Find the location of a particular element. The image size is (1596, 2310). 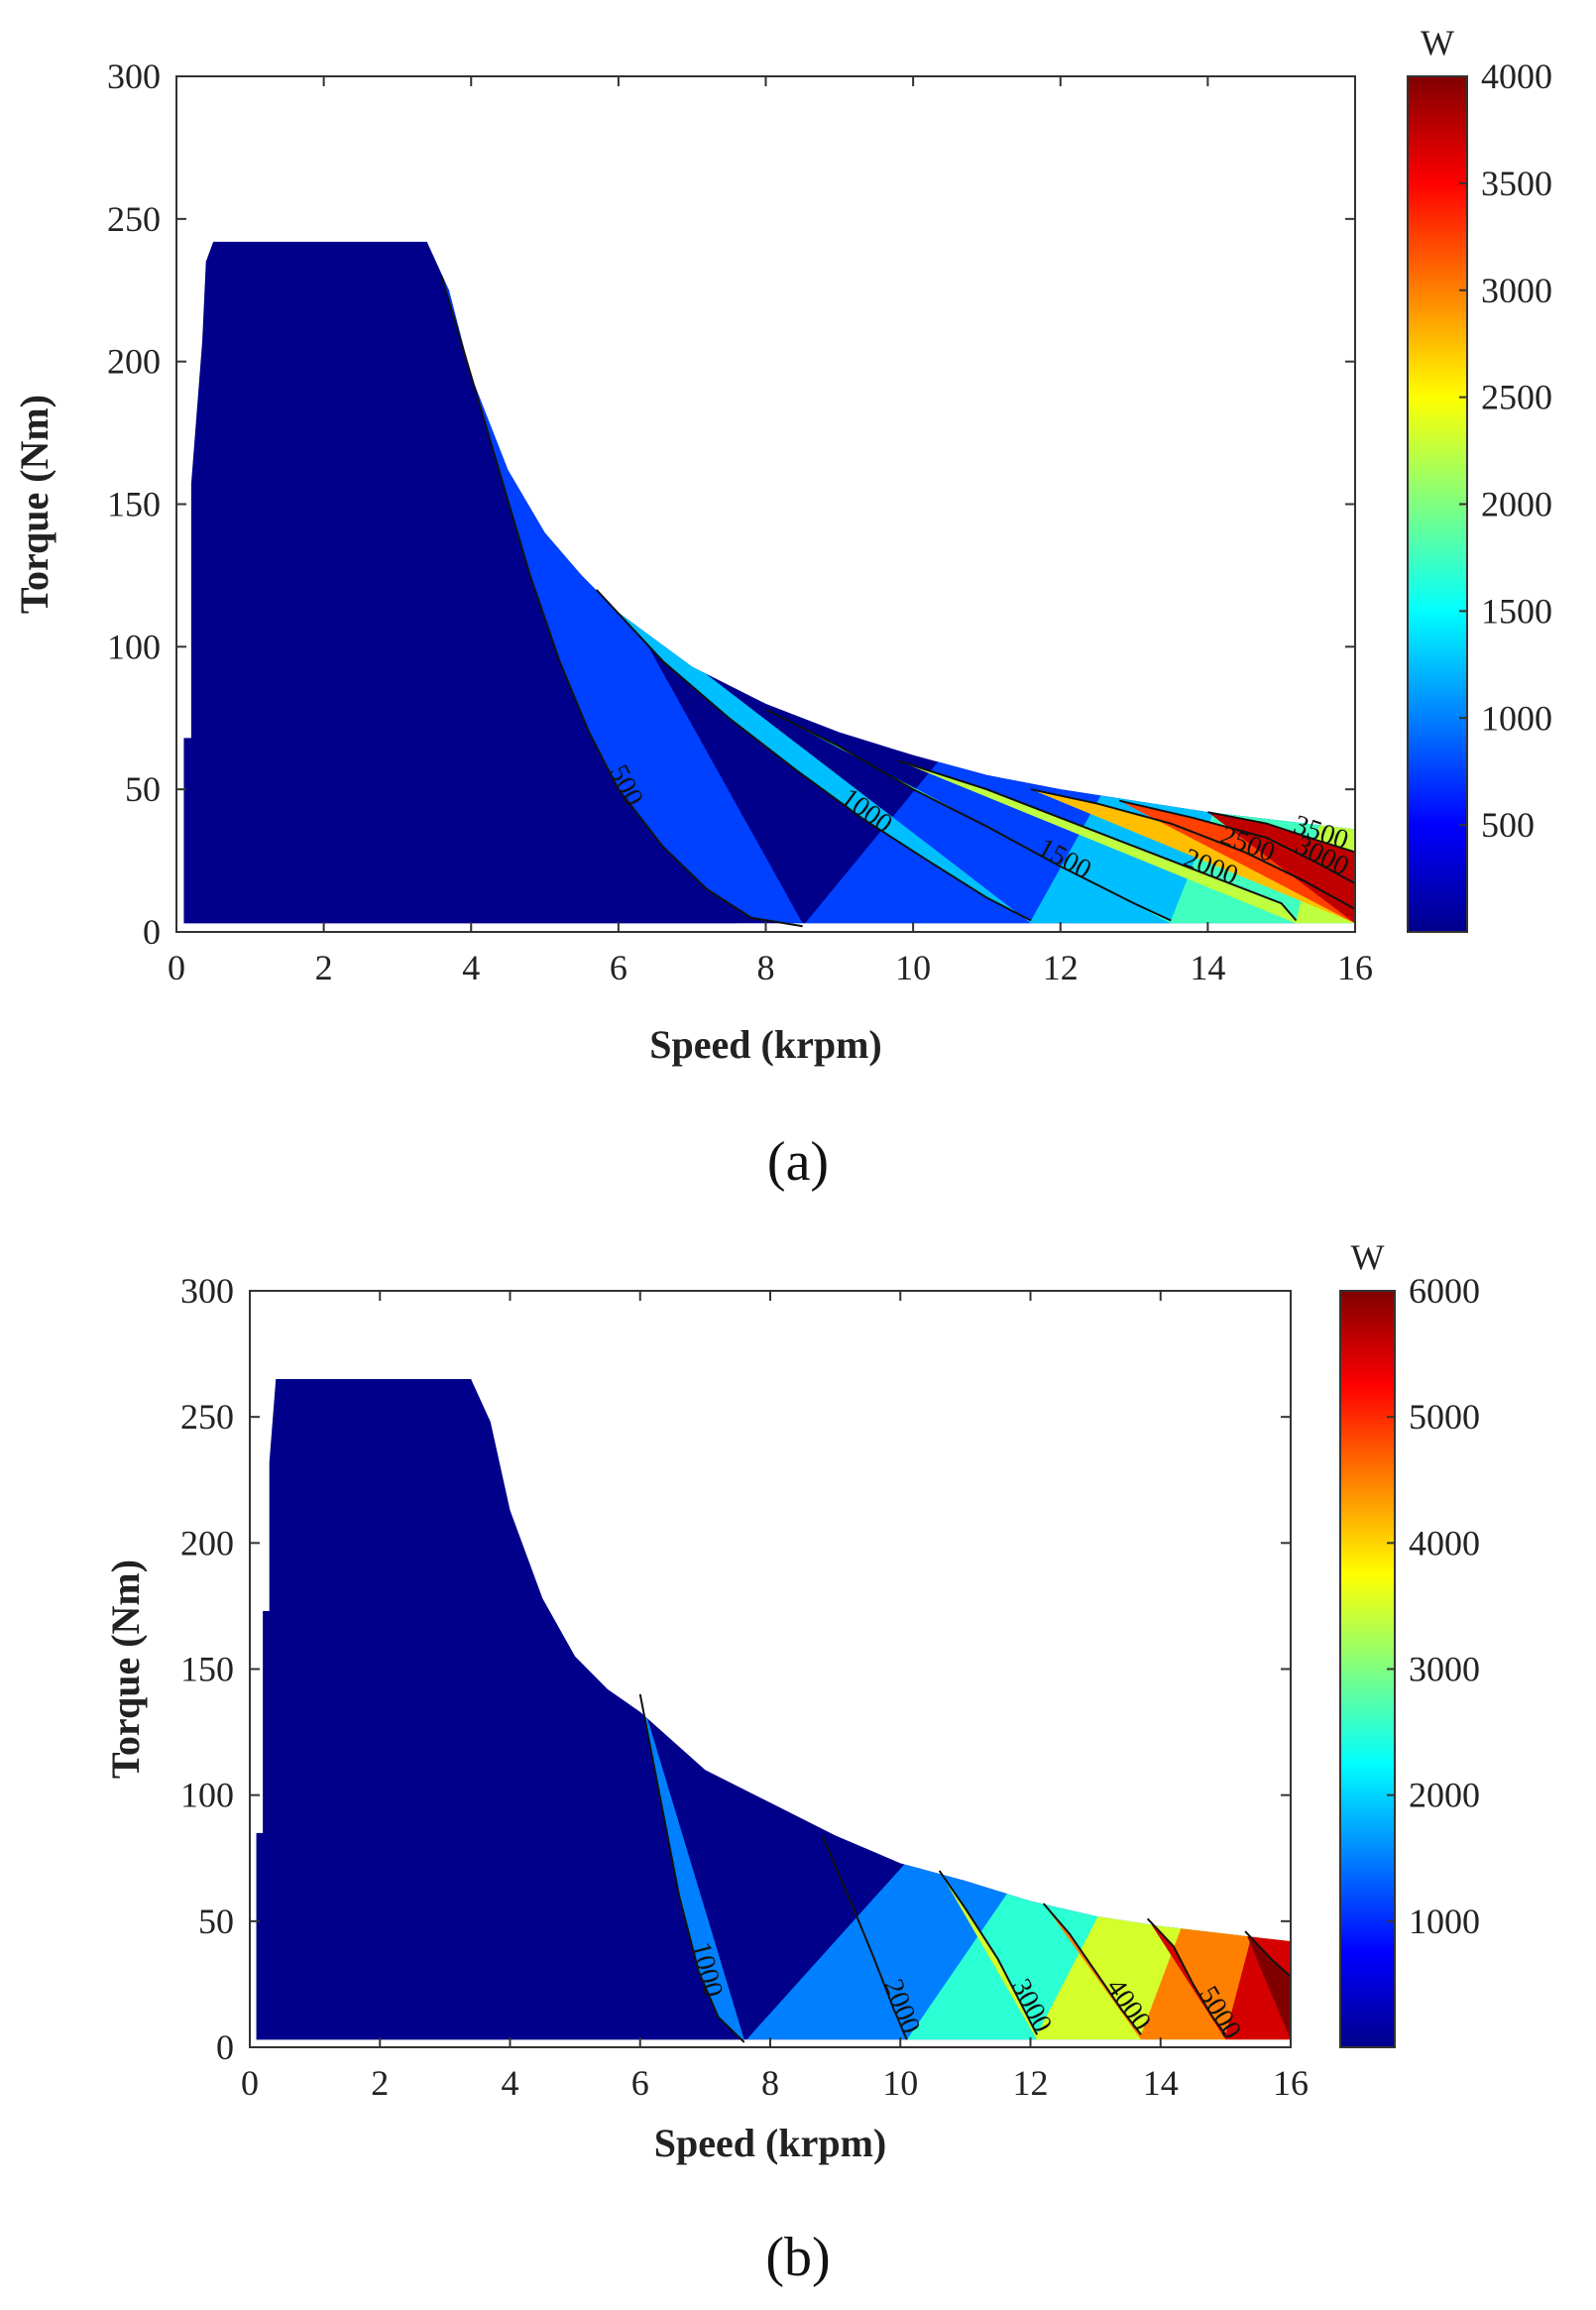

contour-lines-b is located at coordinates (965, 1868).